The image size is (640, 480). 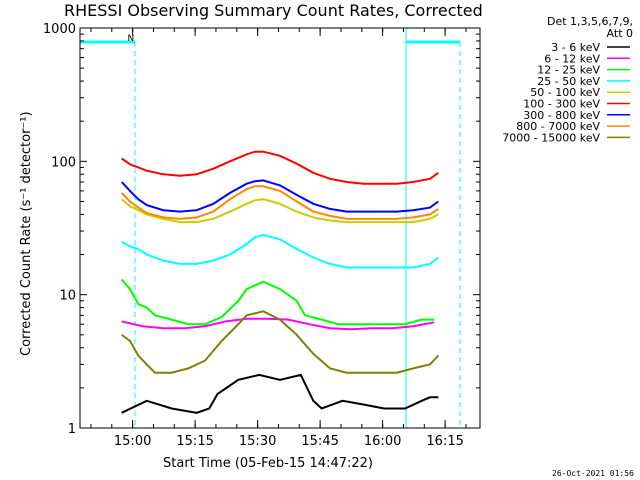 I want to click on x-tick-label: 16:00, so click(x=382, y=441).